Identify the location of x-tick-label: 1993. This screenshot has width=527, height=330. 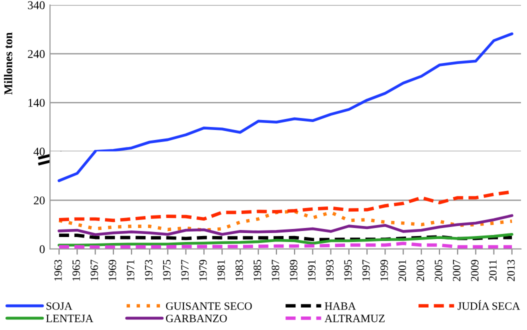
(330, 270).